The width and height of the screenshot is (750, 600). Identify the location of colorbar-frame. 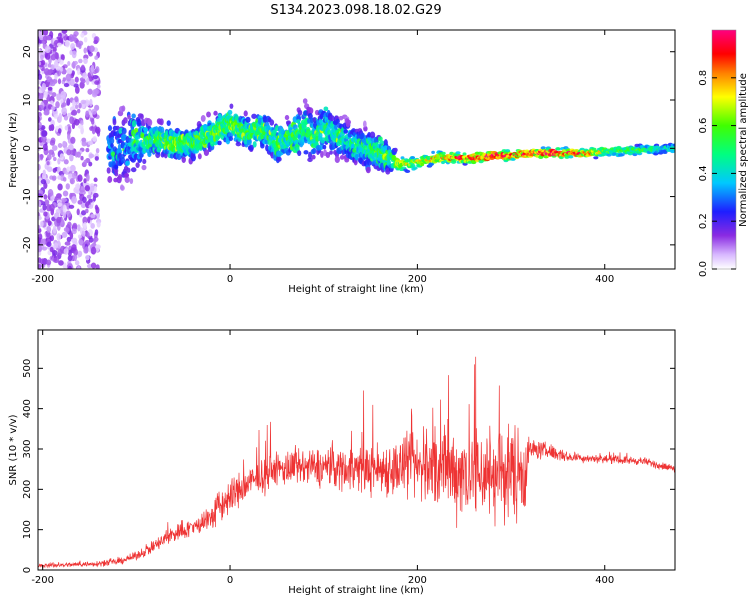
(724, 149).